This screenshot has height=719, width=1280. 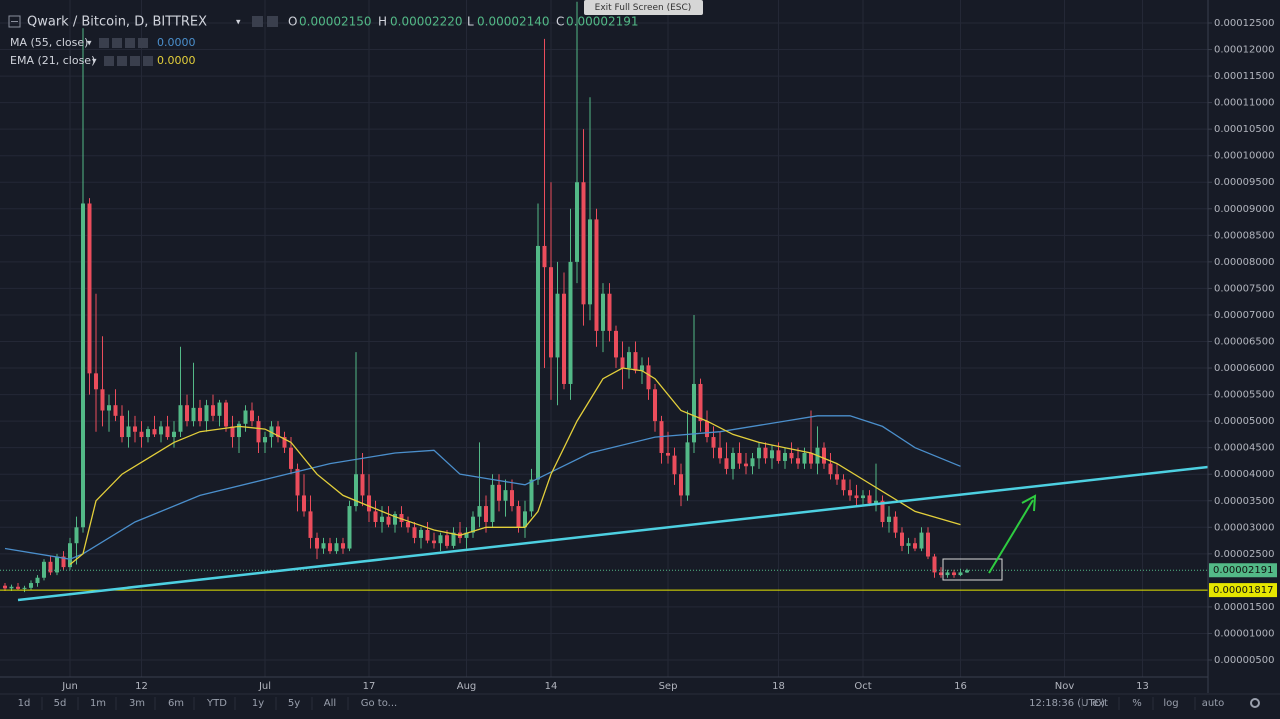 I want to click on symbol-title: Qwark / Bitcoin, D, BITTREX, so click(x=117, y=22).